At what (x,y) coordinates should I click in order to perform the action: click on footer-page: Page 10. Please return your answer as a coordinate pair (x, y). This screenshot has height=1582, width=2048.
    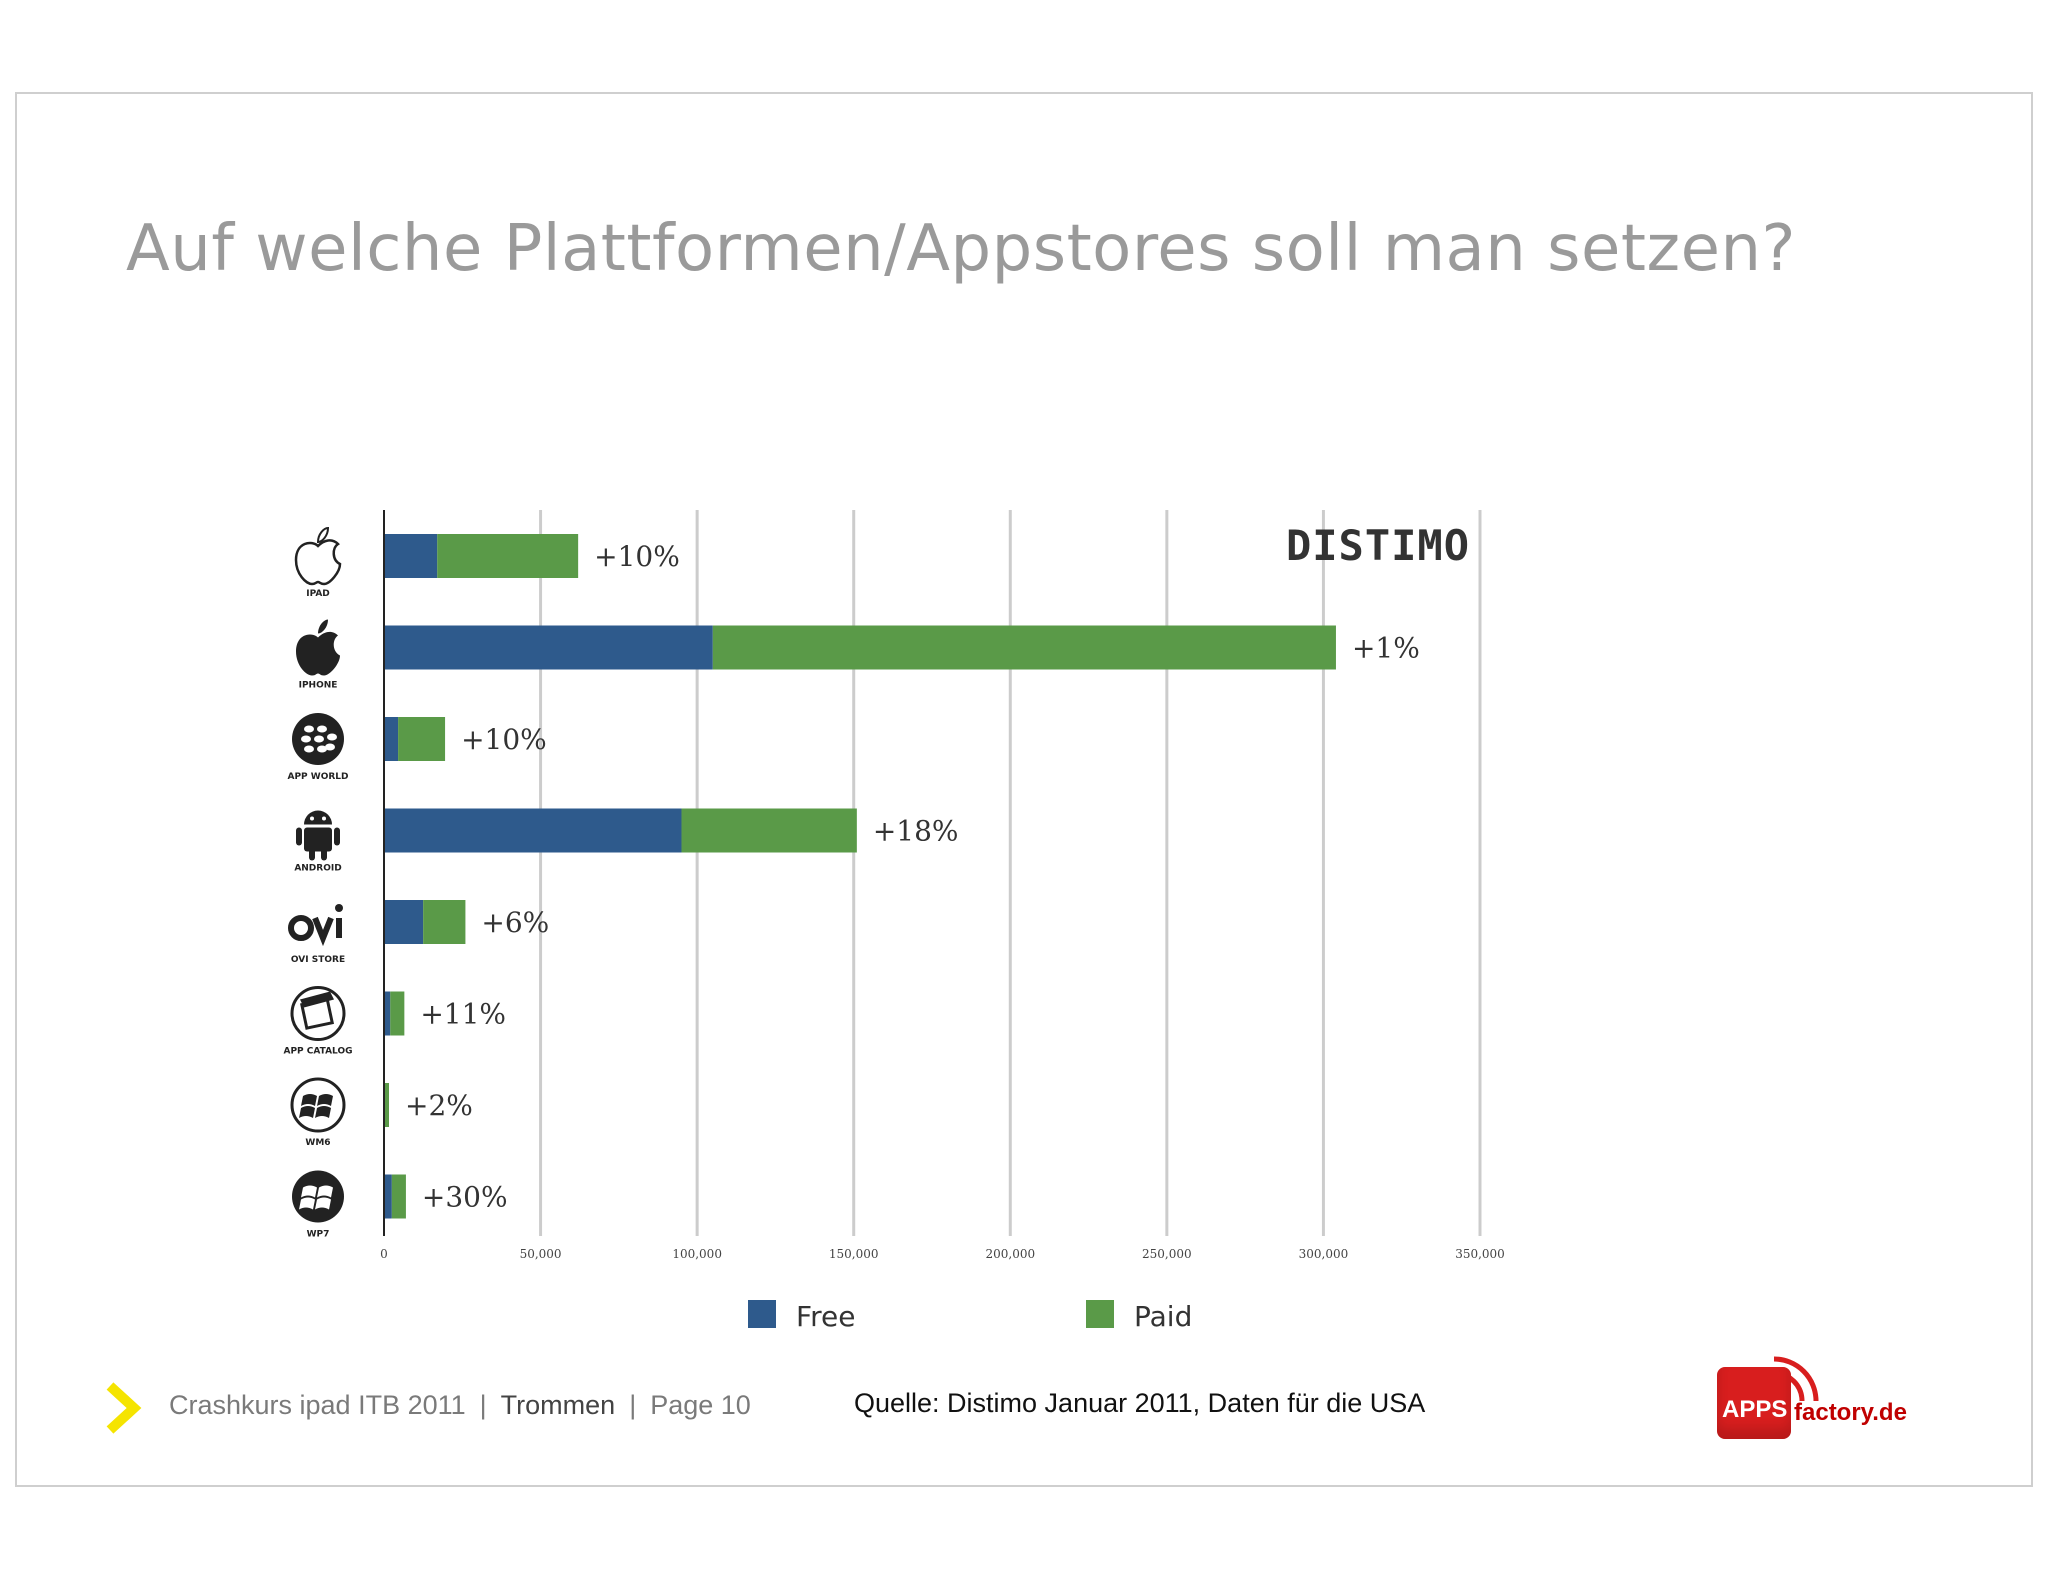
    Looking at the image, I should click on (700, 1405).